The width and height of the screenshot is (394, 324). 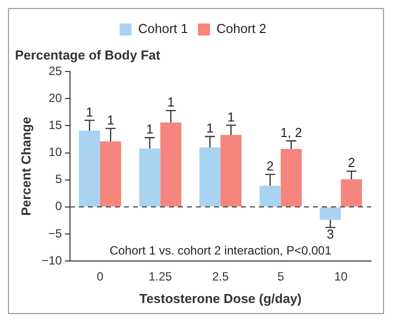 I want to click on y-tick-label: 25, so click(x=55, y=71).